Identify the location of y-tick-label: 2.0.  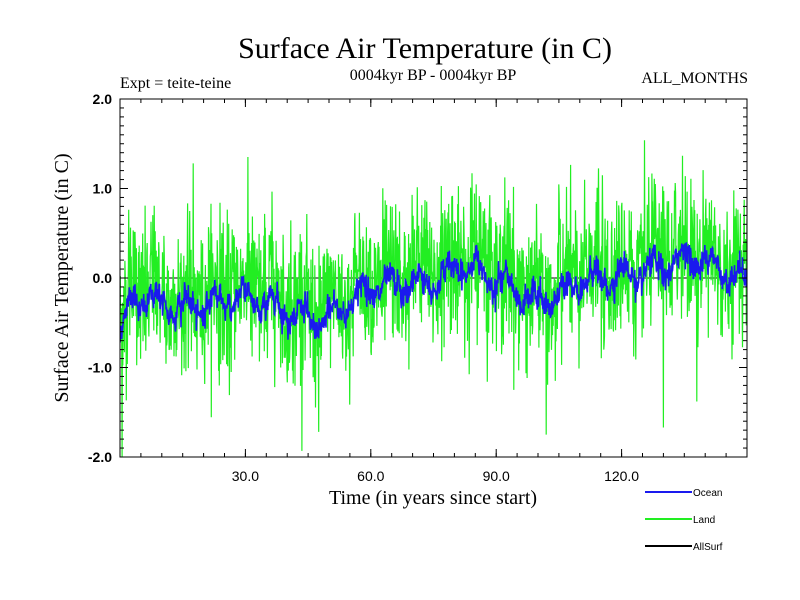
(103, 99).